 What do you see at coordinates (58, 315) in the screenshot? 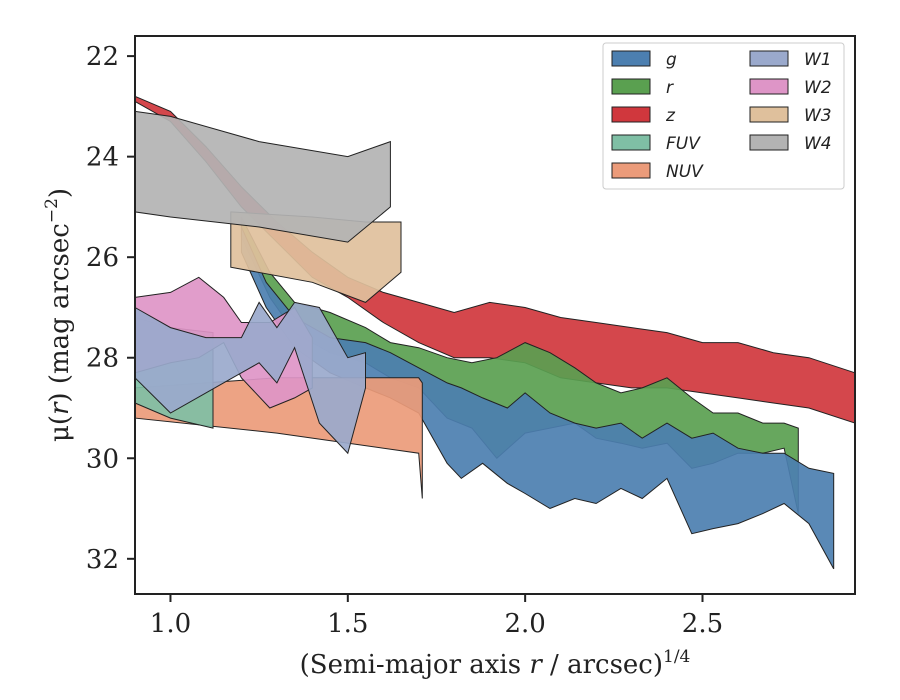
I see `y-axis-label: μ(r) (mag arcsec−2)` at bounding box center [58, 315].